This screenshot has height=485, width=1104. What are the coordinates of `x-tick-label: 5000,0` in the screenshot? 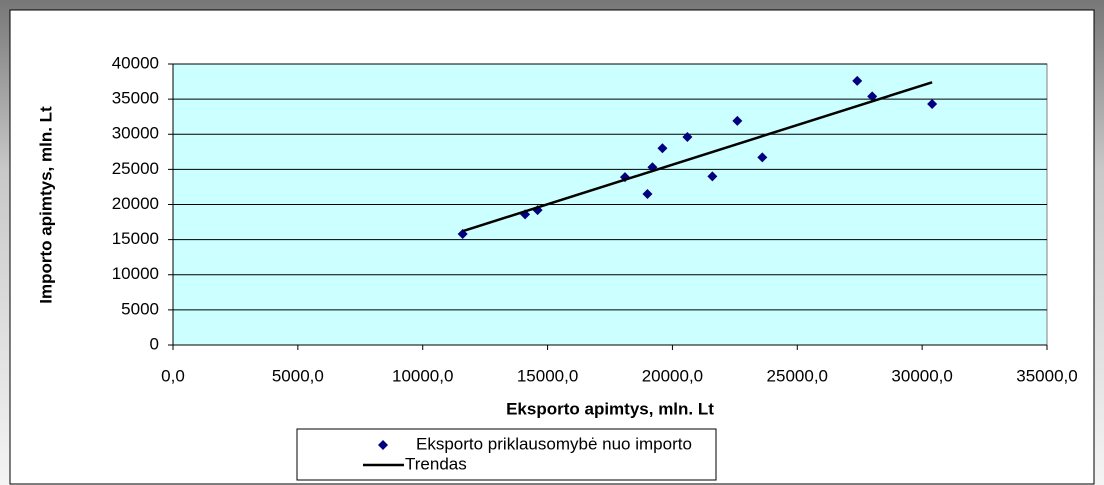 It's located at (298, 375).